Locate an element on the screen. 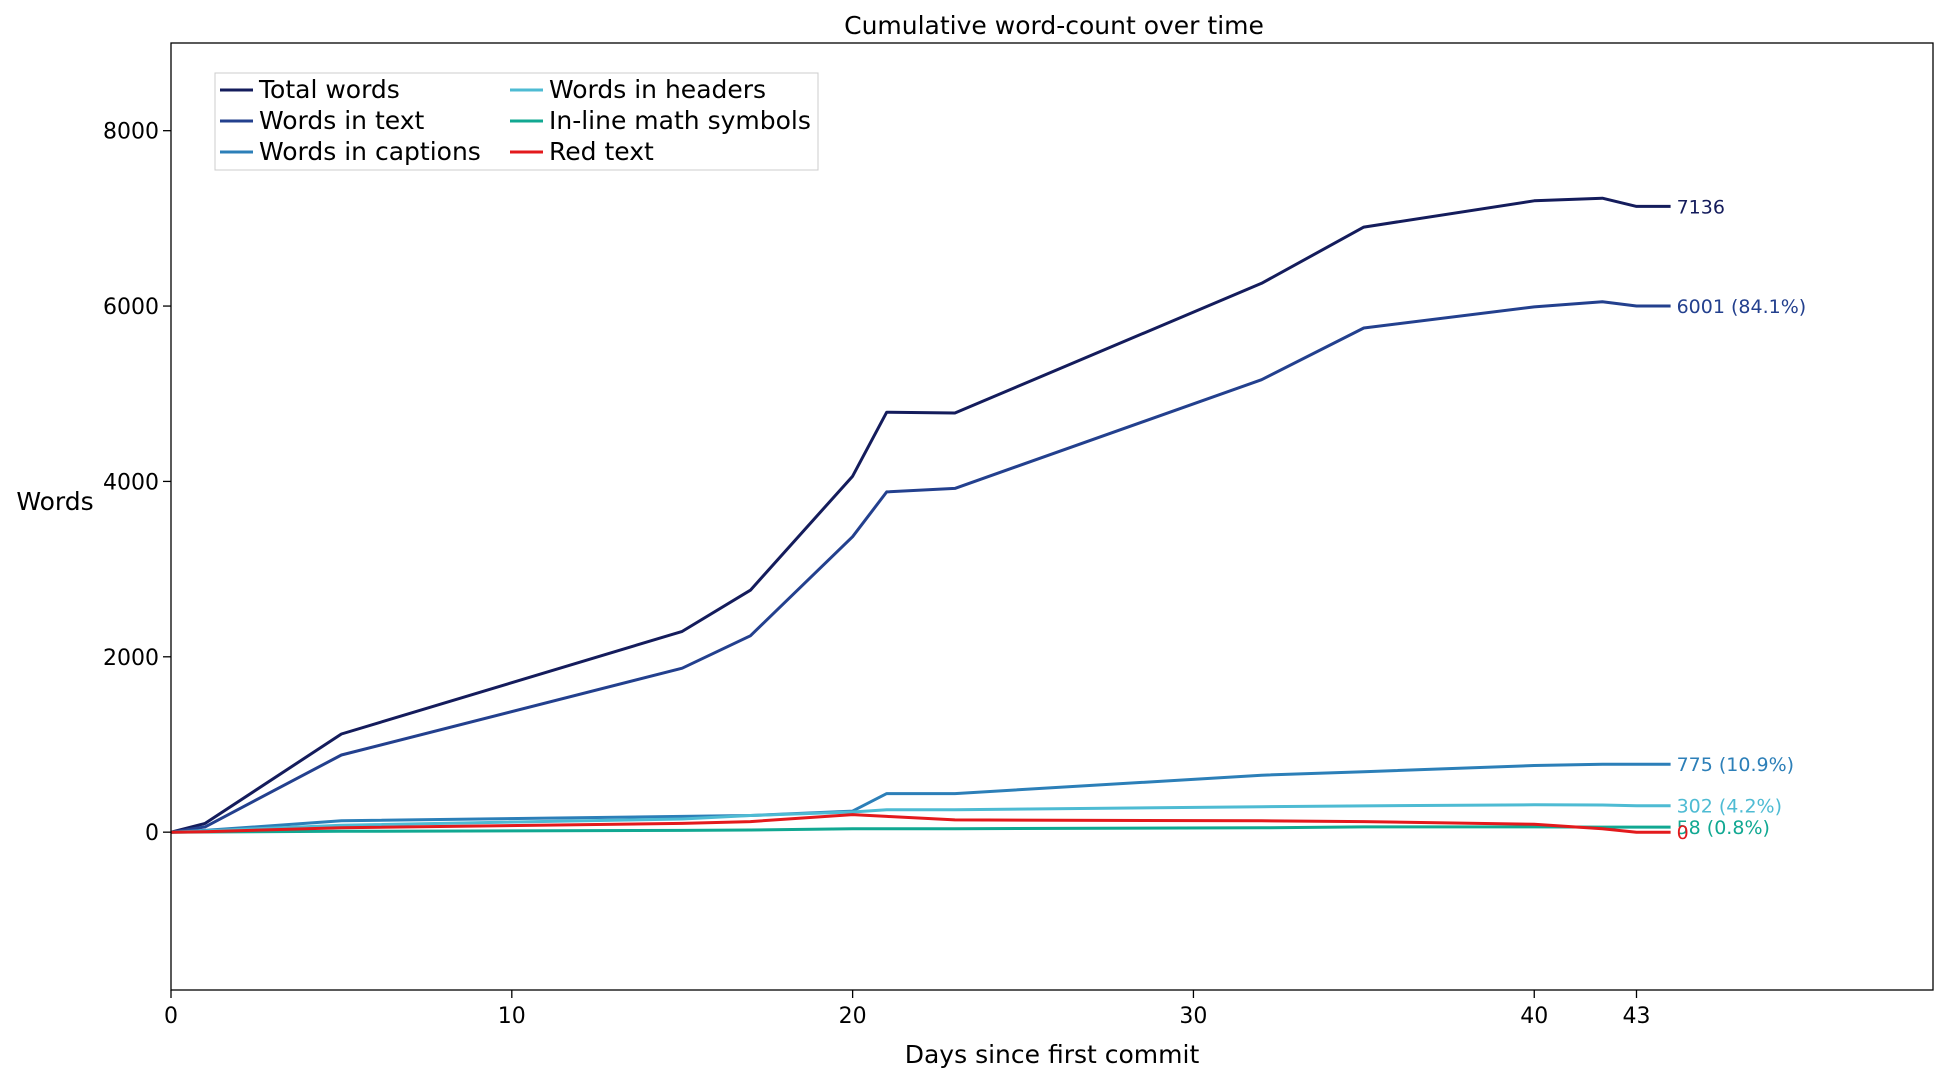 The image size is (1947, 1081). end-label-words-in-headers: 302 (4.2%) is located at coordinates (1729, 807).